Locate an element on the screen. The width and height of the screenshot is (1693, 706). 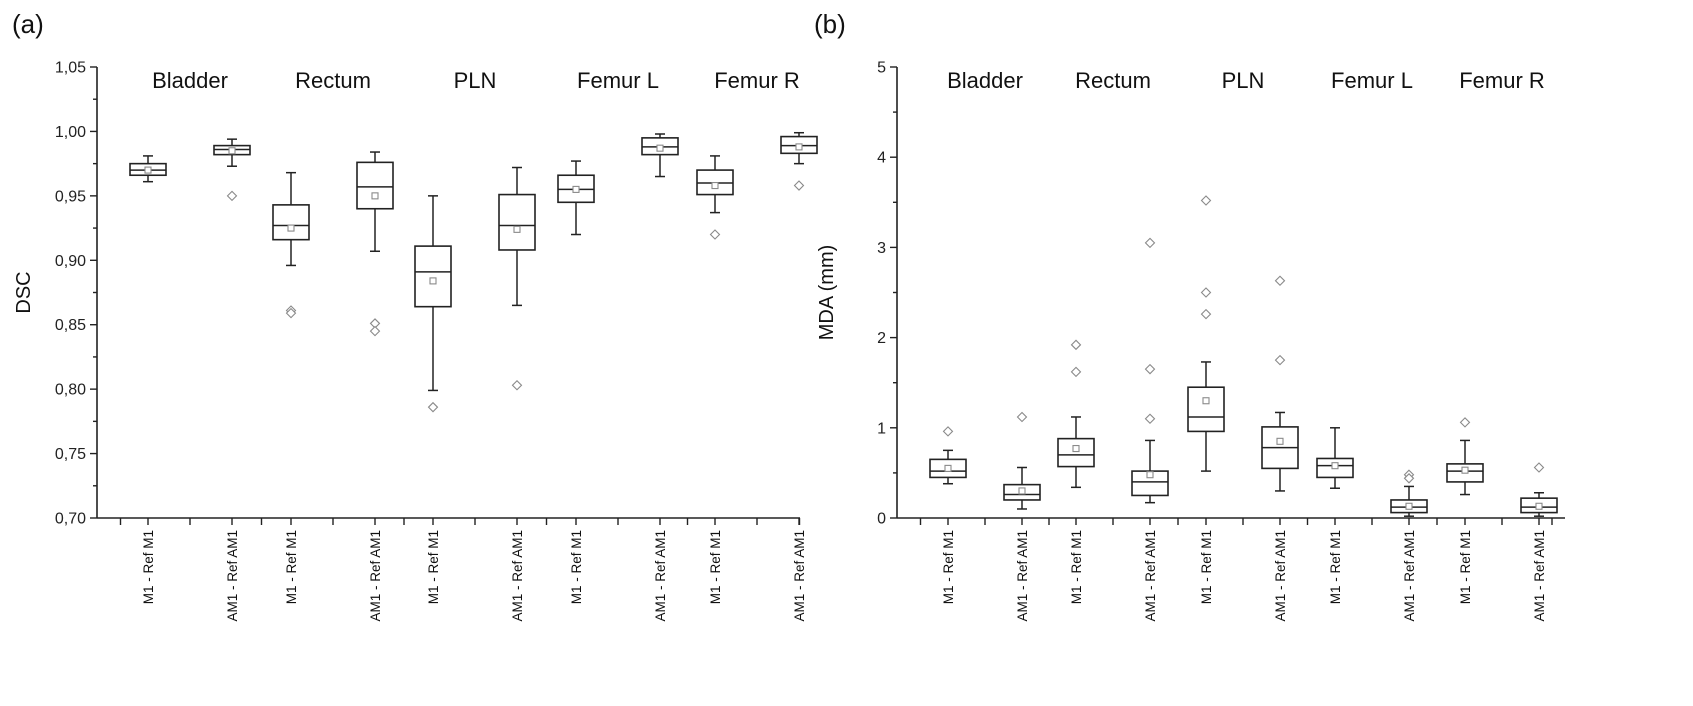
y-tick-label: 5 is located at coordinates (881, 68).